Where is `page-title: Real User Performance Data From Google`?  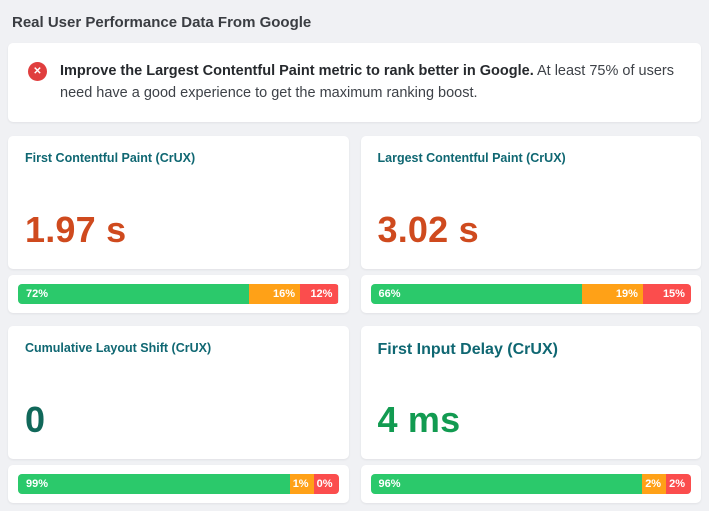 page-title: Real User Performance Data From Google is located at coordinates (162, 22).